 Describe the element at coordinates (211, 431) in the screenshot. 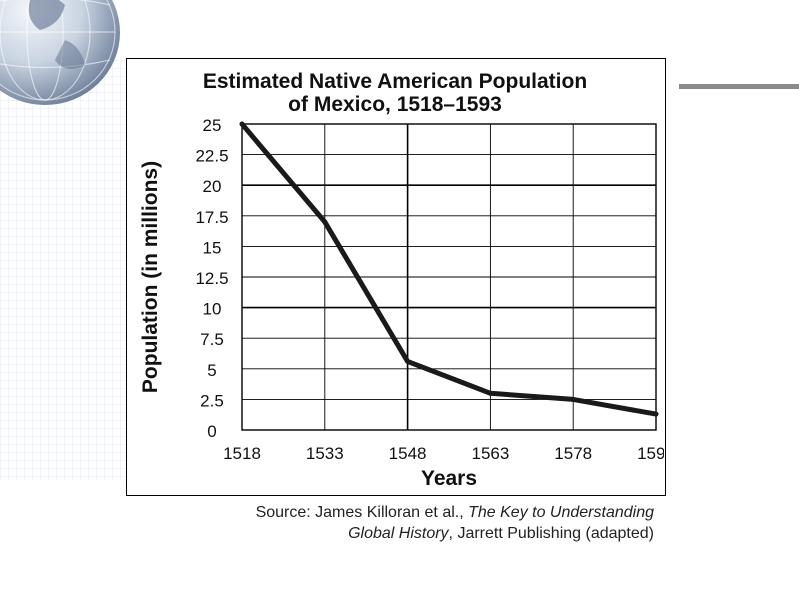

I see `y-tick-label: 0` at that location.